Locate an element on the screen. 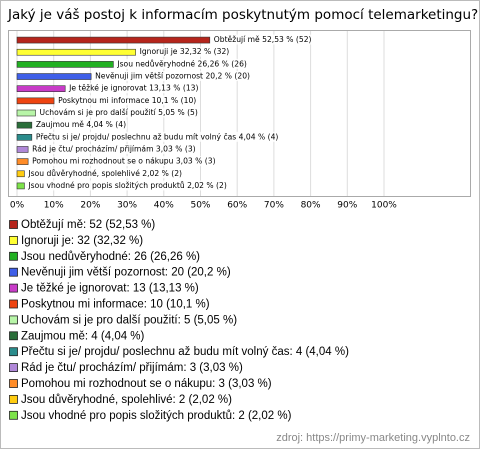 This screenshot has width=480, height=449. data-label: Jsou důvěryhodné, spolehlivé 2,02 % (2) is located at coordinates (104, 173).